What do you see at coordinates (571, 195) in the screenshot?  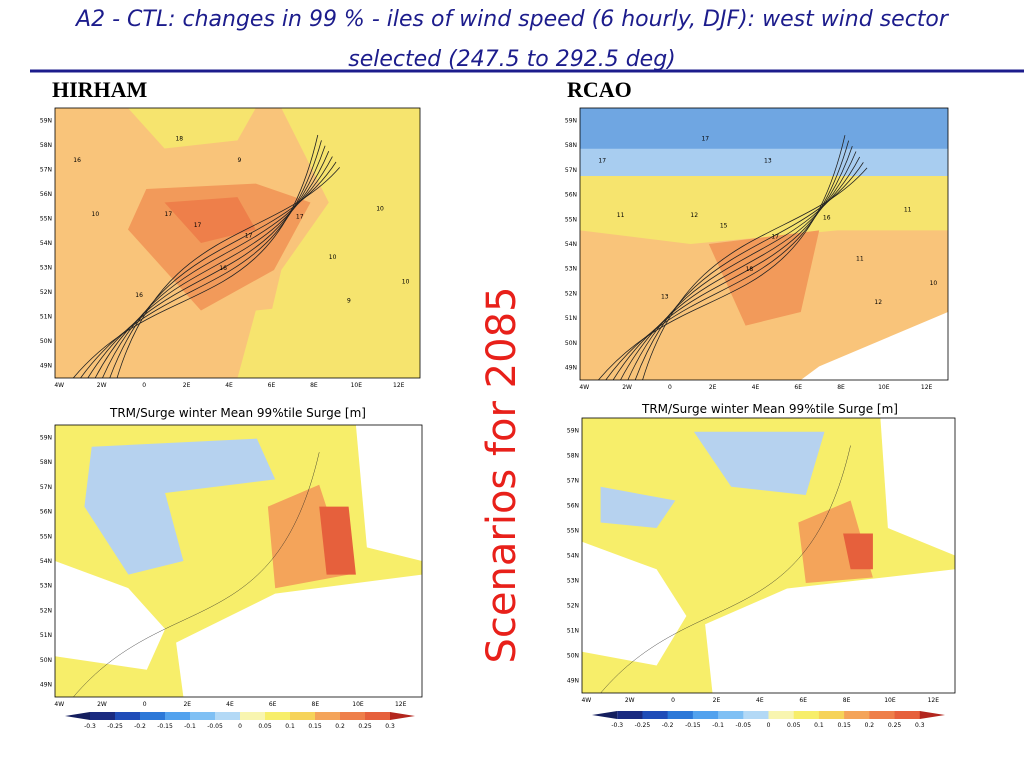 I see `lat-label: 56N` at bounding box center [571, 195].